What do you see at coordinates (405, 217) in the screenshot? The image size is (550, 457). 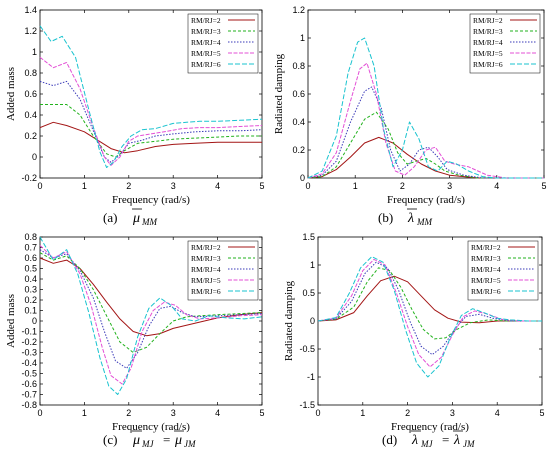 I see `panel-caption: (b) λ MM` at bounding box center [405, 217].